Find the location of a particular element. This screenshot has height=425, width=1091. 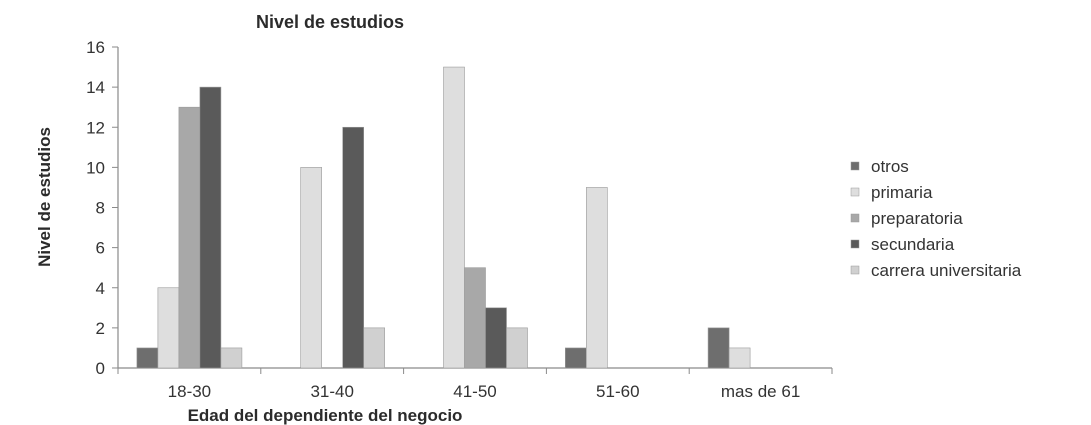

chart-title: Nivel de estudios is located at coordinates (330, 22).